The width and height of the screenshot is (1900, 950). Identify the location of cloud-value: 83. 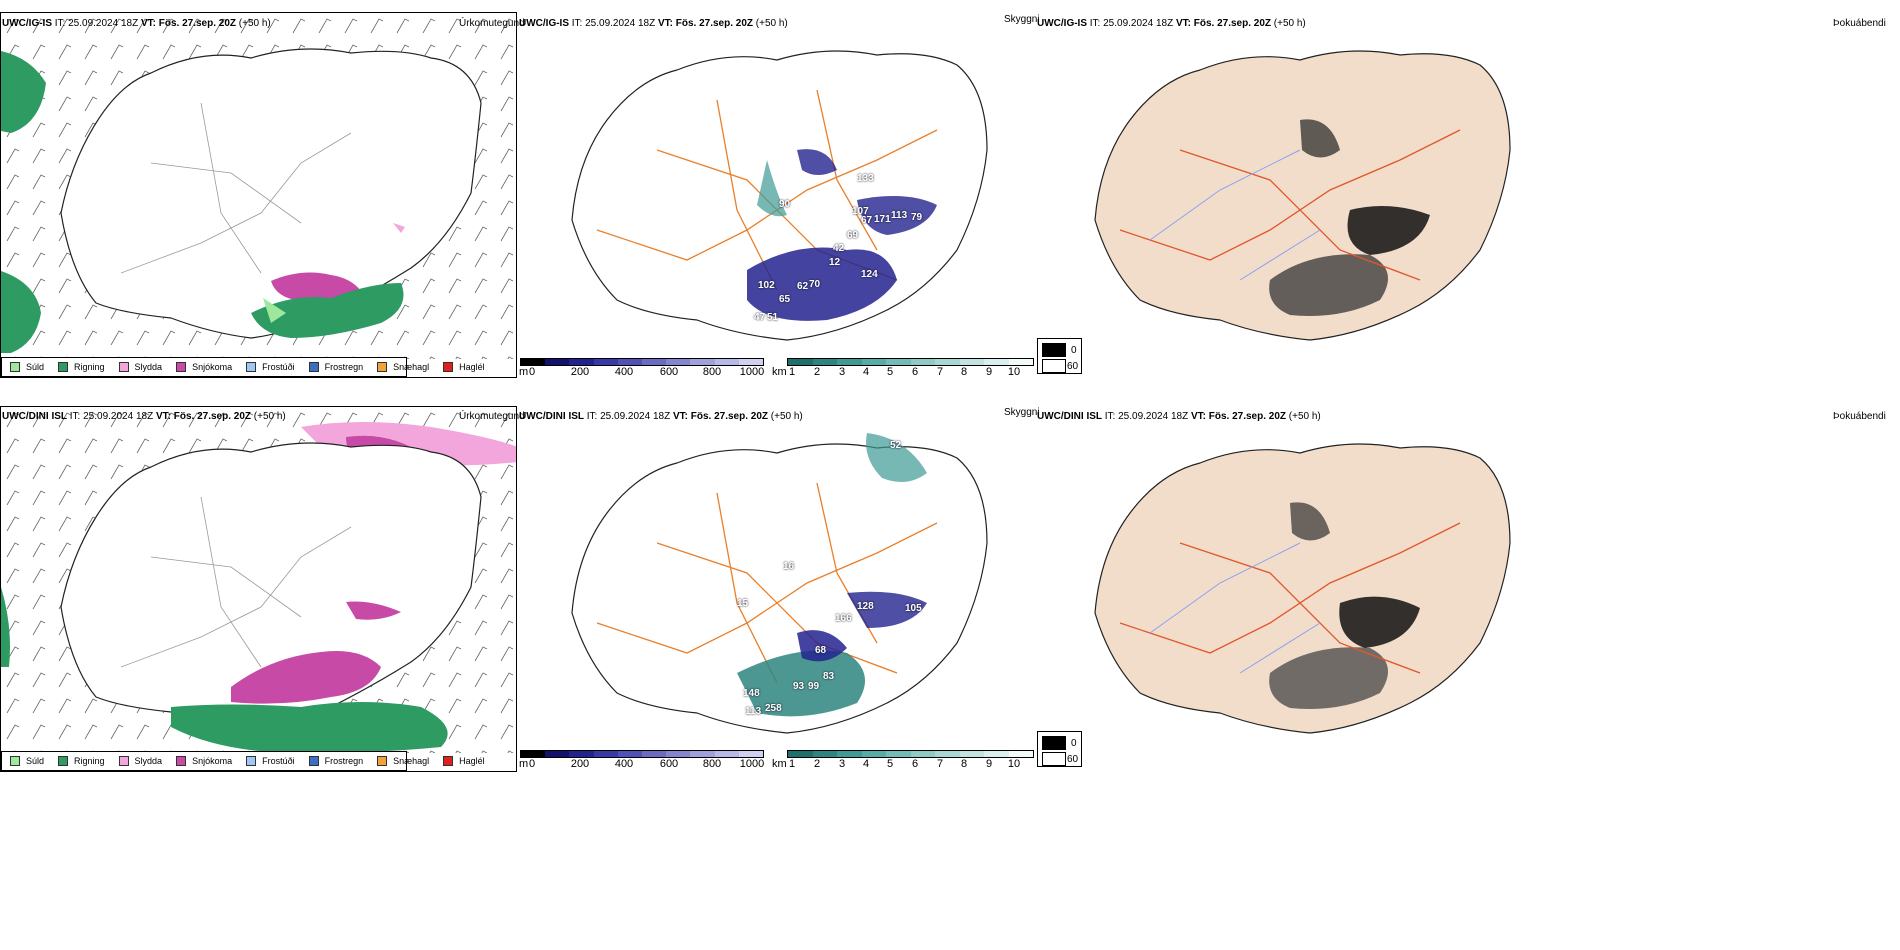
(829, 676).